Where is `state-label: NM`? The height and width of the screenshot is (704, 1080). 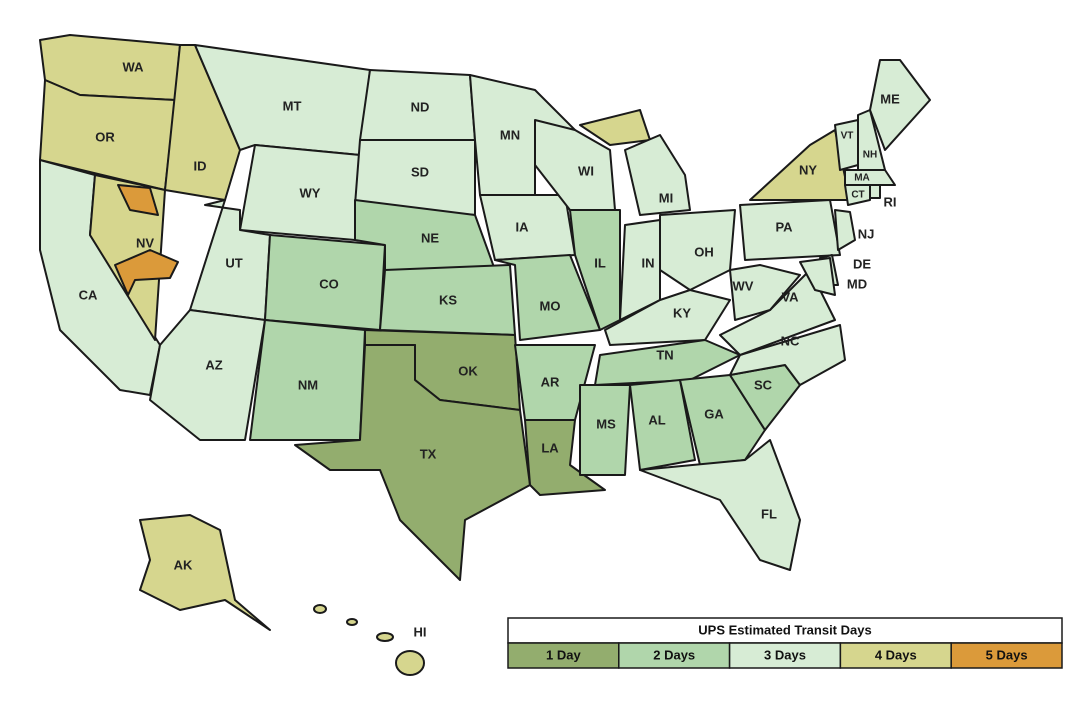 state-label: NM is located at coordinates (308, 384).